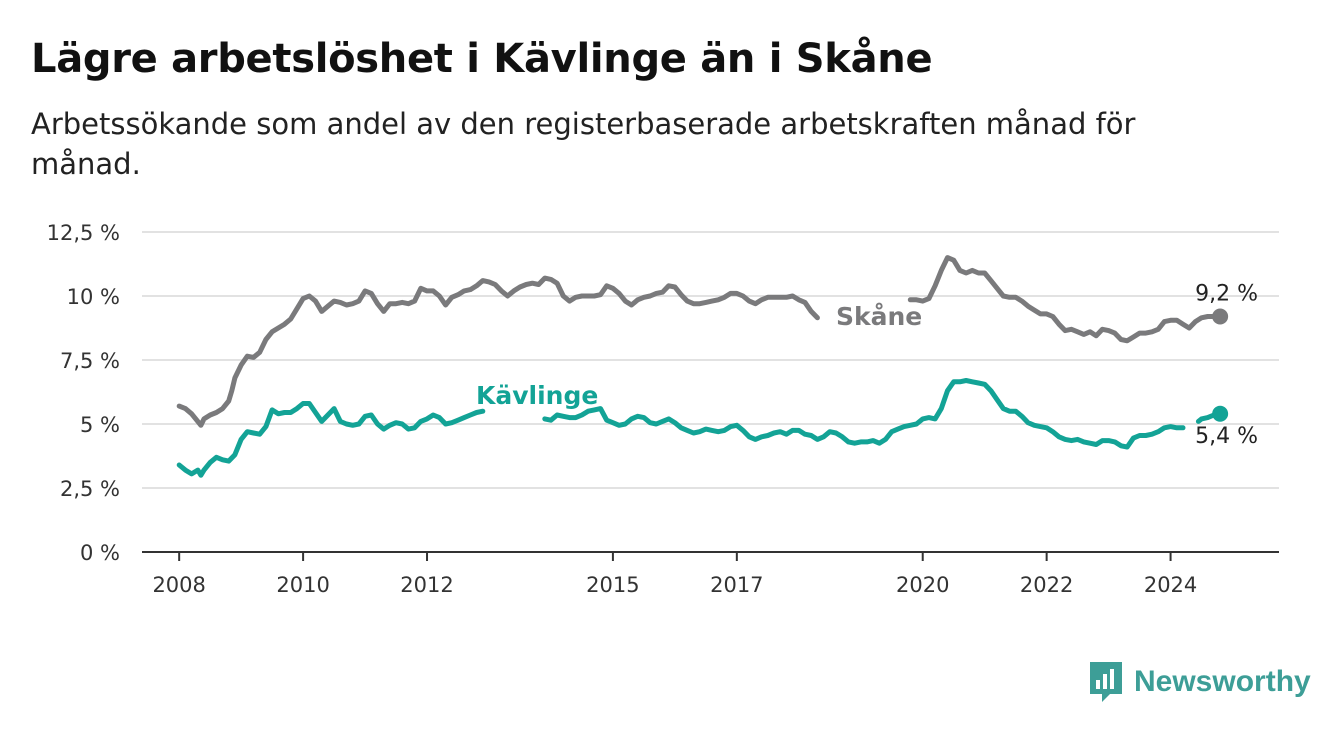  I want to click on end-marker-kvlinge, so click(1220, 413).